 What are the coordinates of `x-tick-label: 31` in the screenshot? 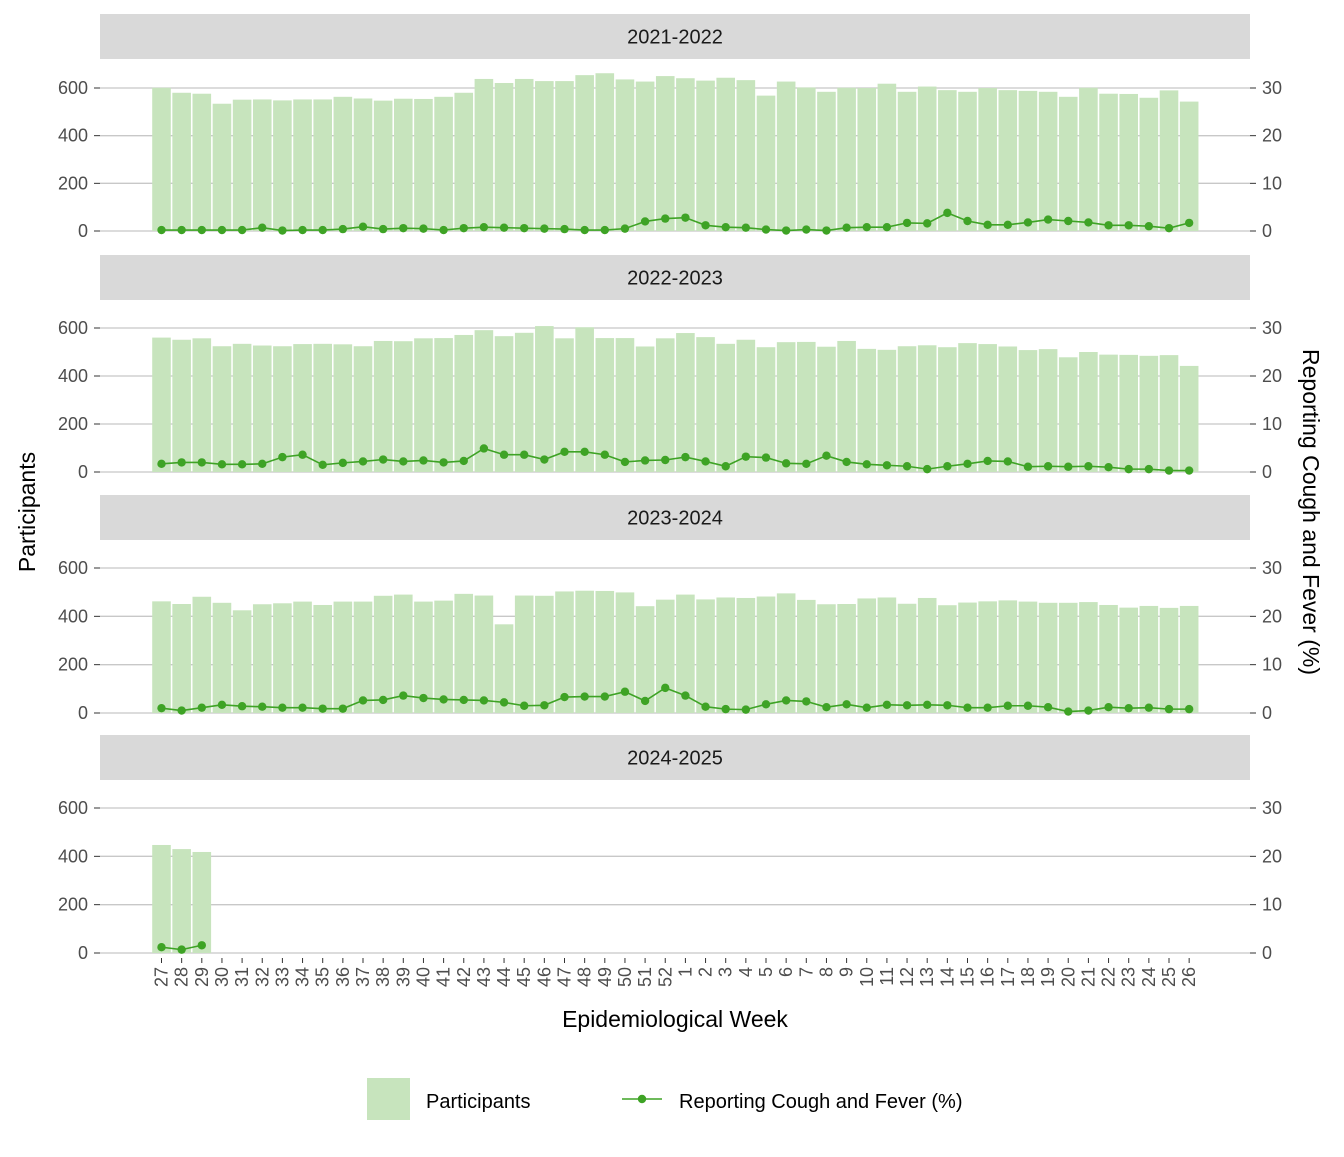 It's located at (242, 977).